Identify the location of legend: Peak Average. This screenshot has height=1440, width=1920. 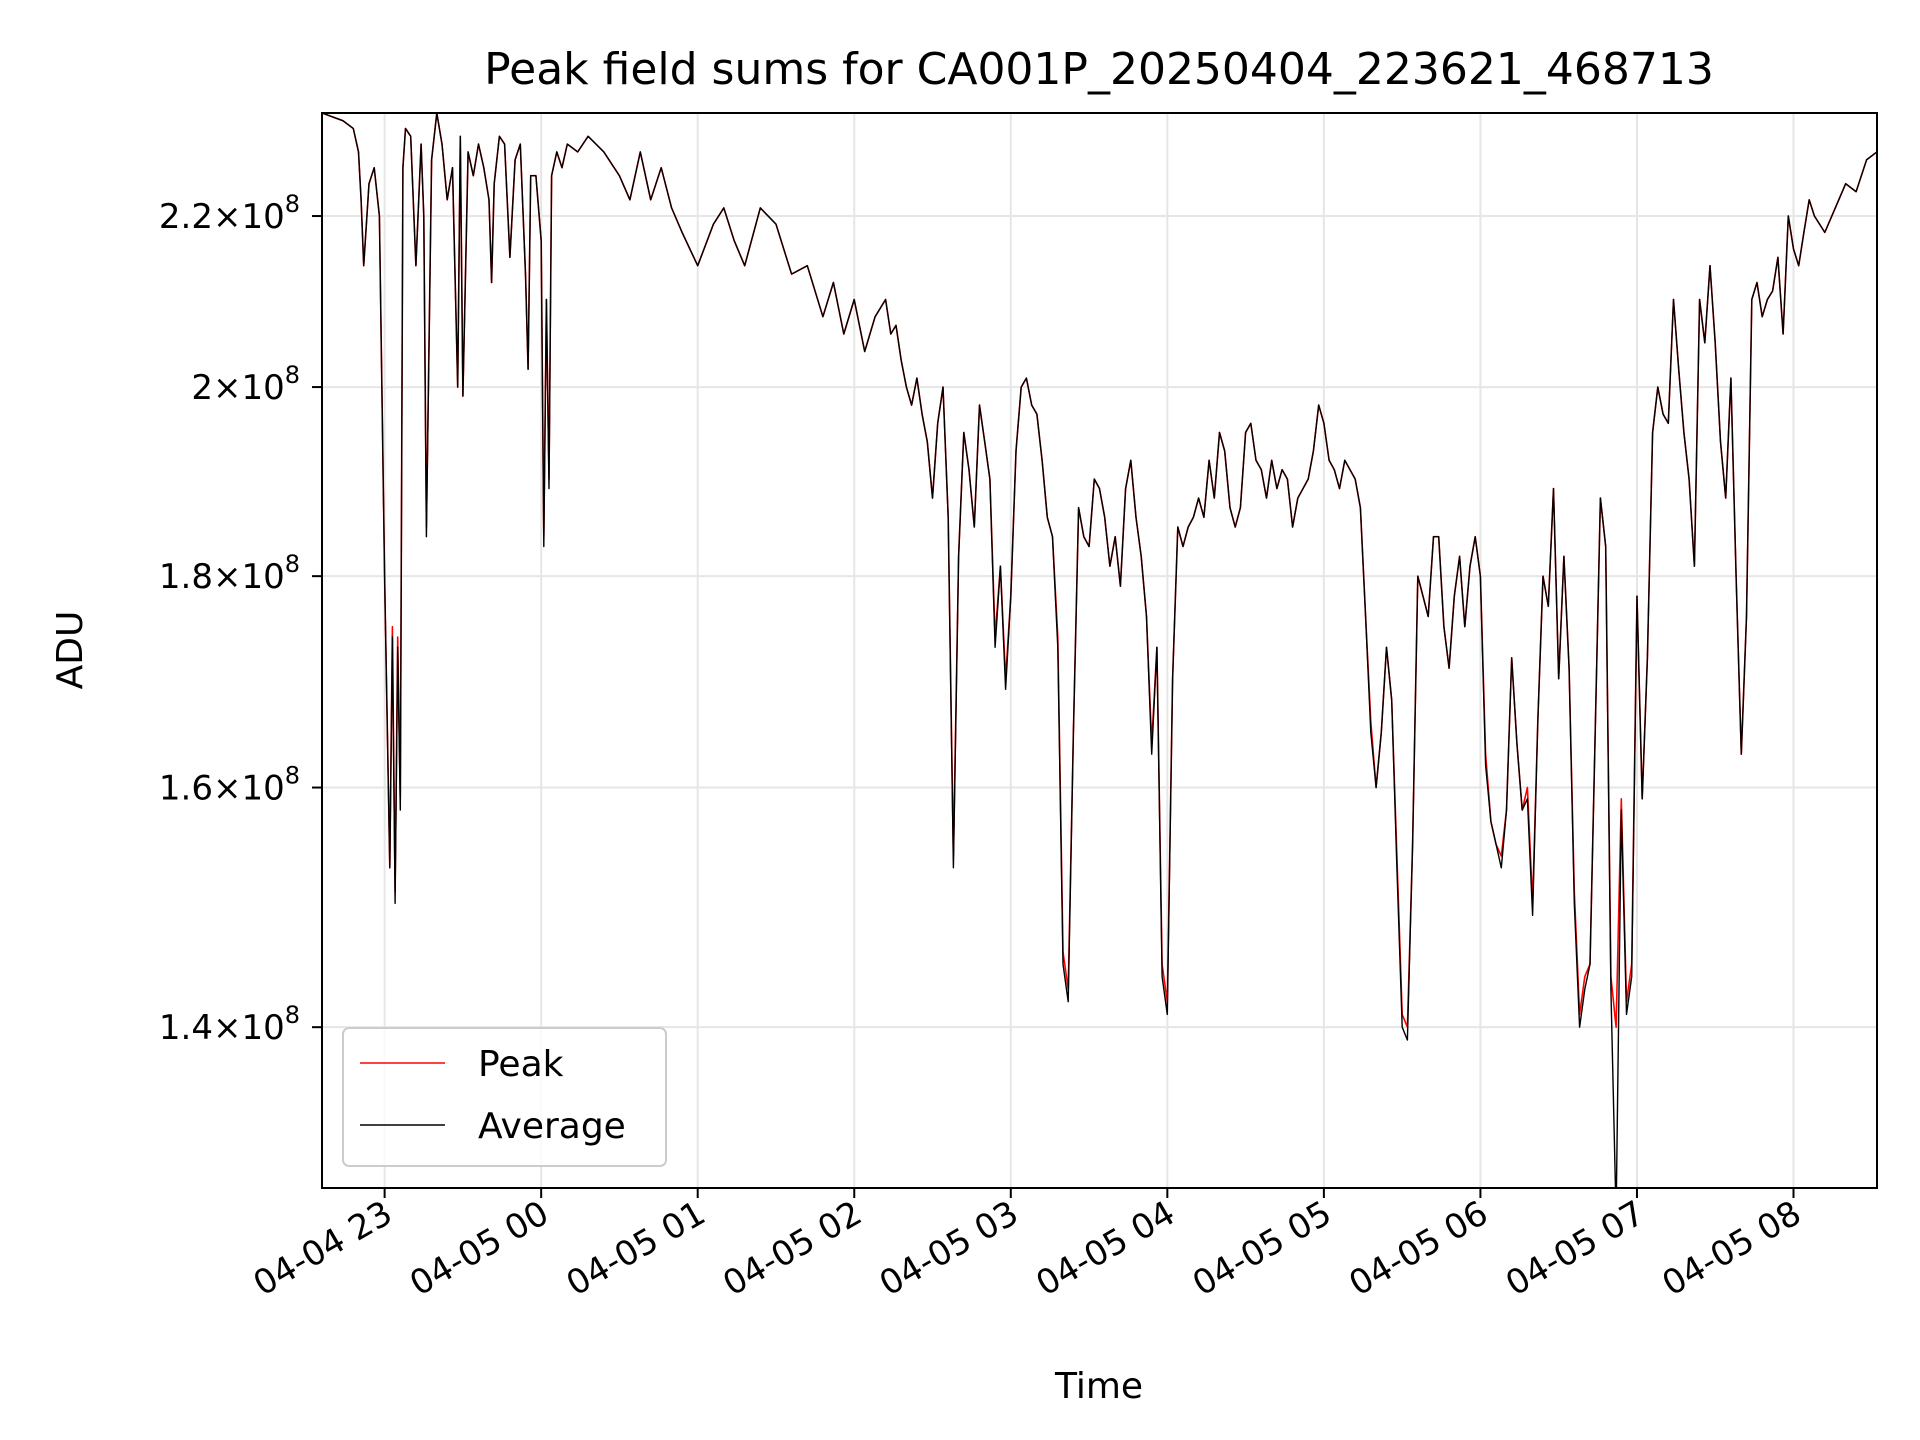
(504, 1097).